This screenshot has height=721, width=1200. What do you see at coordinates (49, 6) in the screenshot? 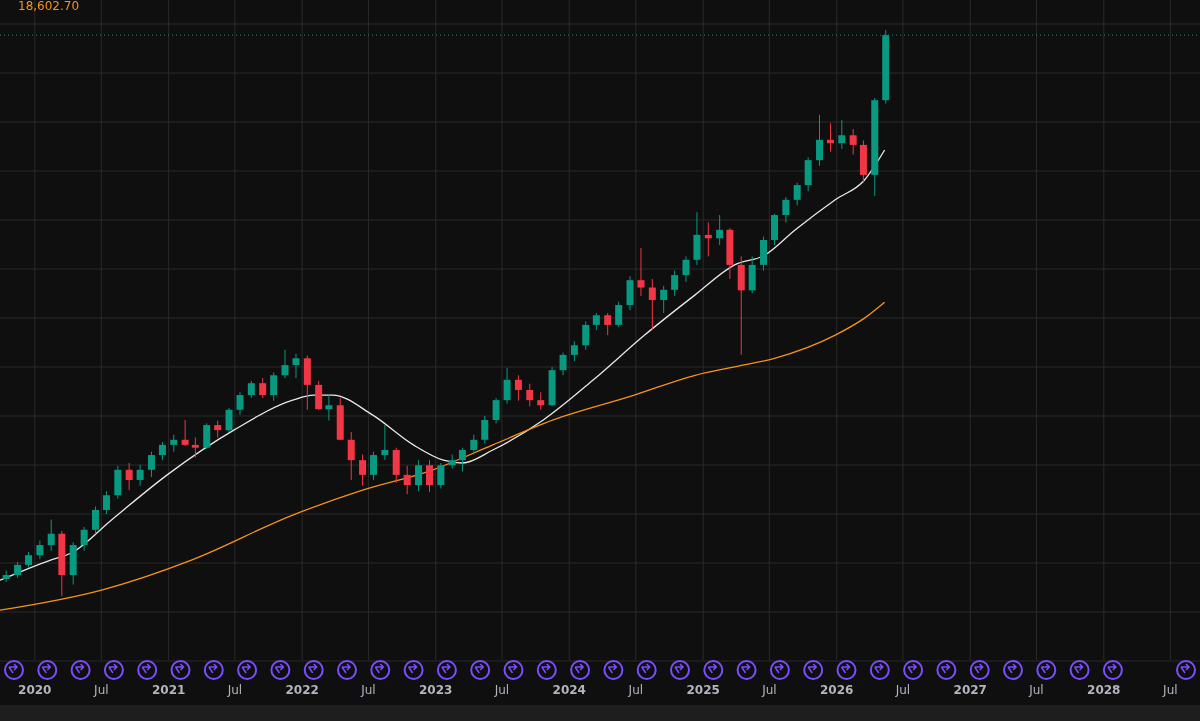
I see `text: 18,602.70` at bounding box center [49, 6].